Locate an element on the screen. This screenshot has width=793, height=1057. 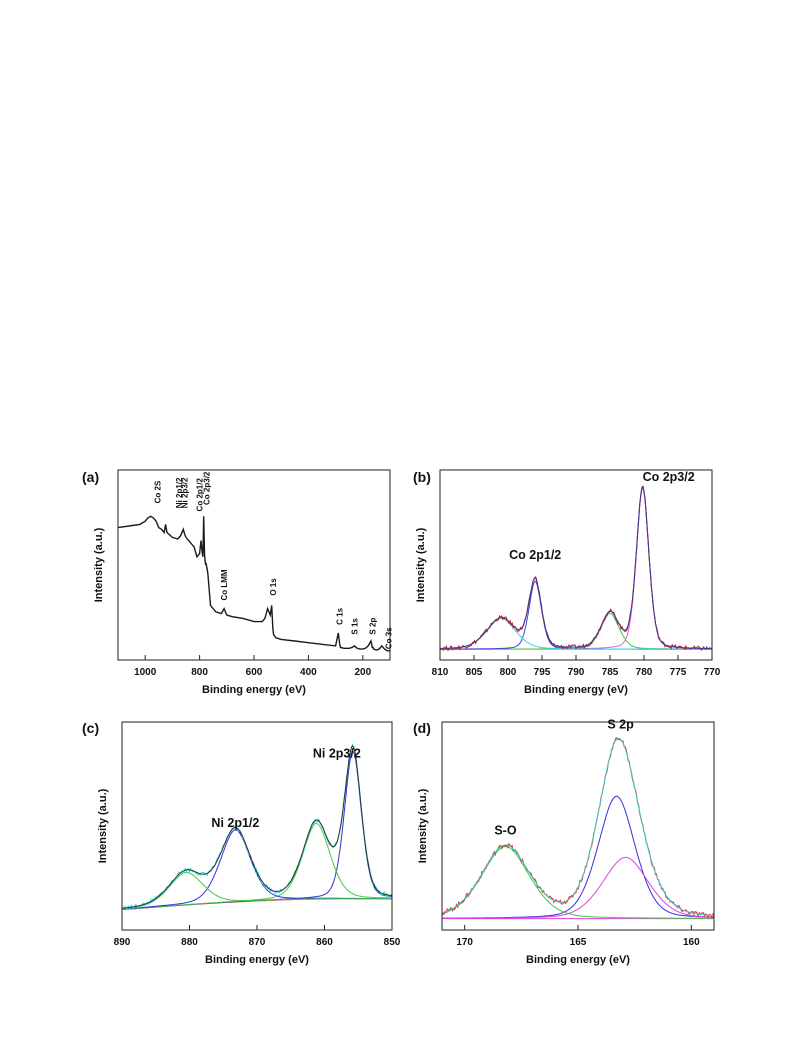
plot-frame is located at coordinates (576, 565).